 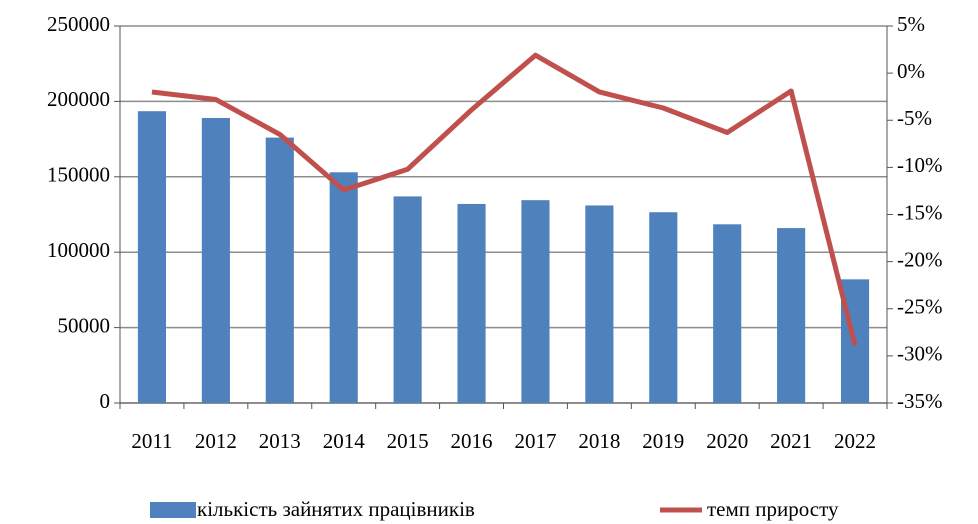 I want to click on x-tick-label: 2015, so click(x=408, y=441).